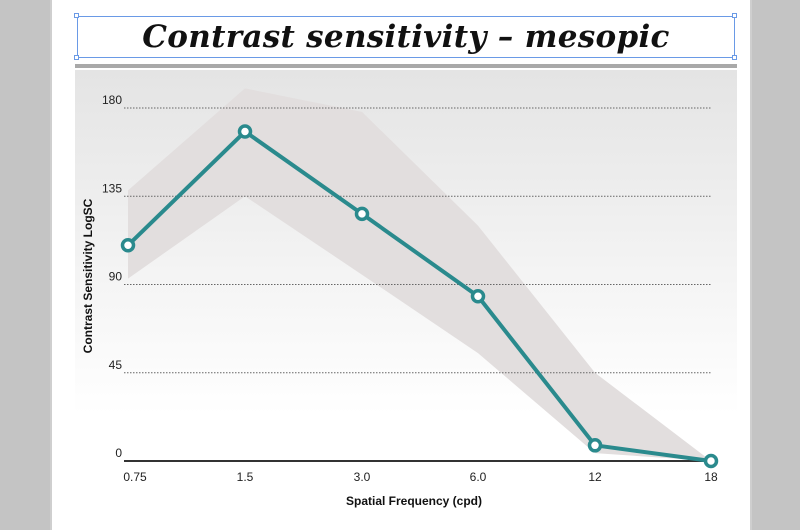 Image resolution: width=800 pixels, height=530 pixels. Describe the element at coordinates (112, 100) in the screenshot. I see `y-tick-label: 180` at that location.